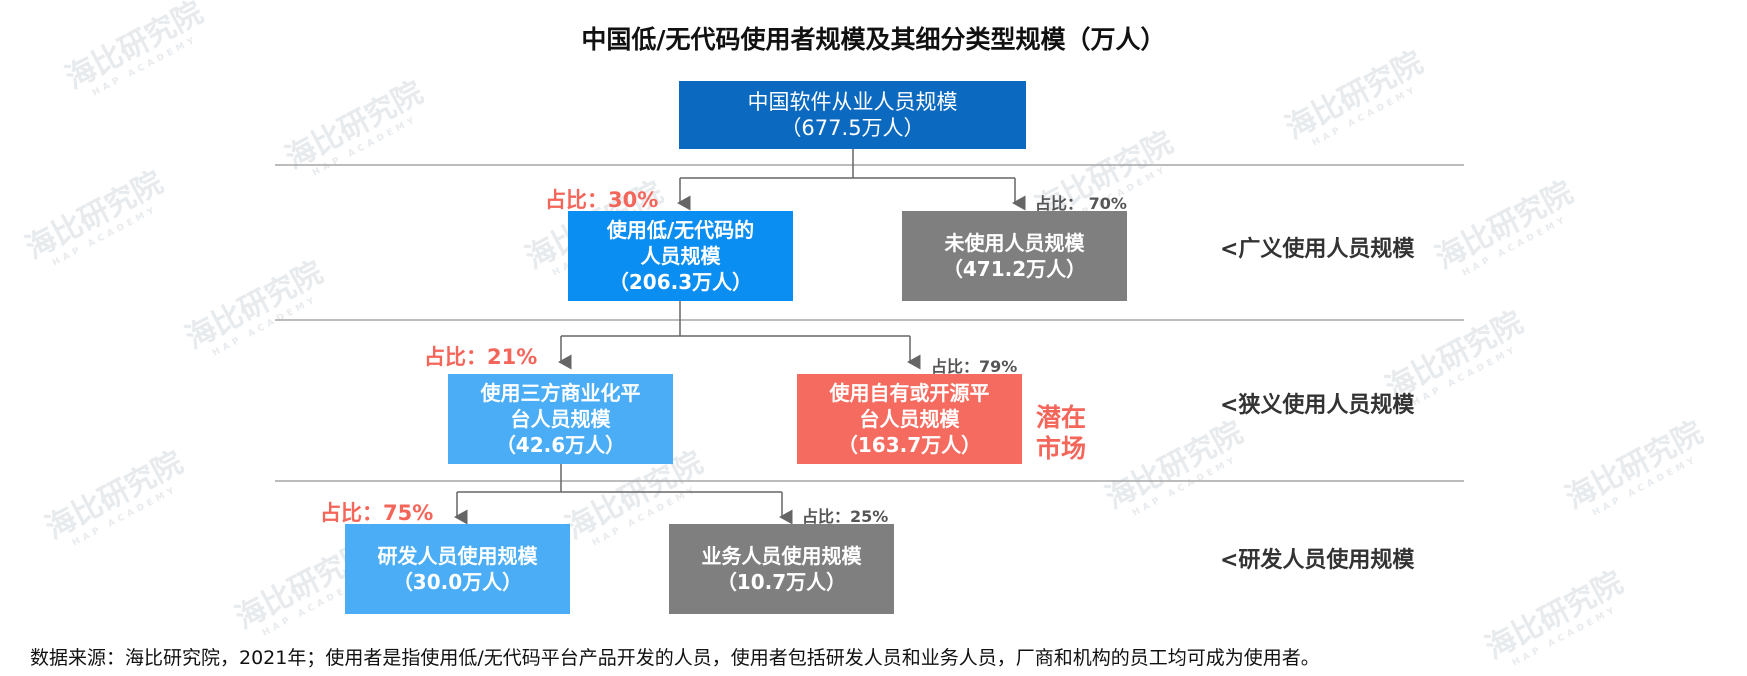 The width and height of the screenshot is (1747, 676). What do you see at coordinates (680, 230) in the screenshot?
I see `users-lowcode-label-1: 使用低/无代码的` at bounding box center [680, 230].